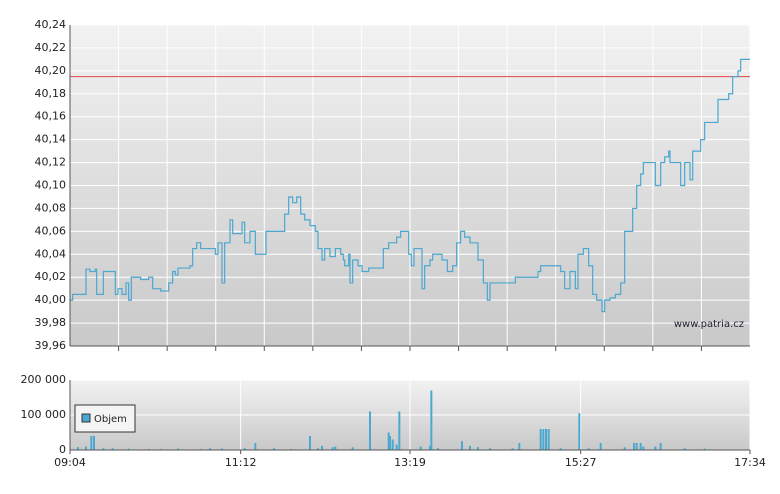 The image size is (780, 494). I want to click on y-tick-label: 40,06, so click(51, 230).